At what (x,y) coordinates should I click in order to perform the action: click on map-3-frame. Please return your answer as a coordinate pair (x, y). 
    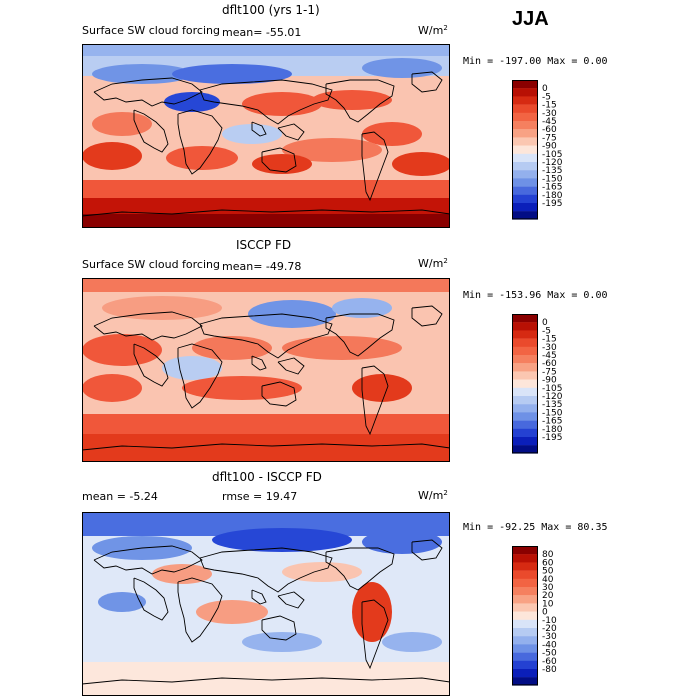
    Looking at the image, I should click on (266, 604).